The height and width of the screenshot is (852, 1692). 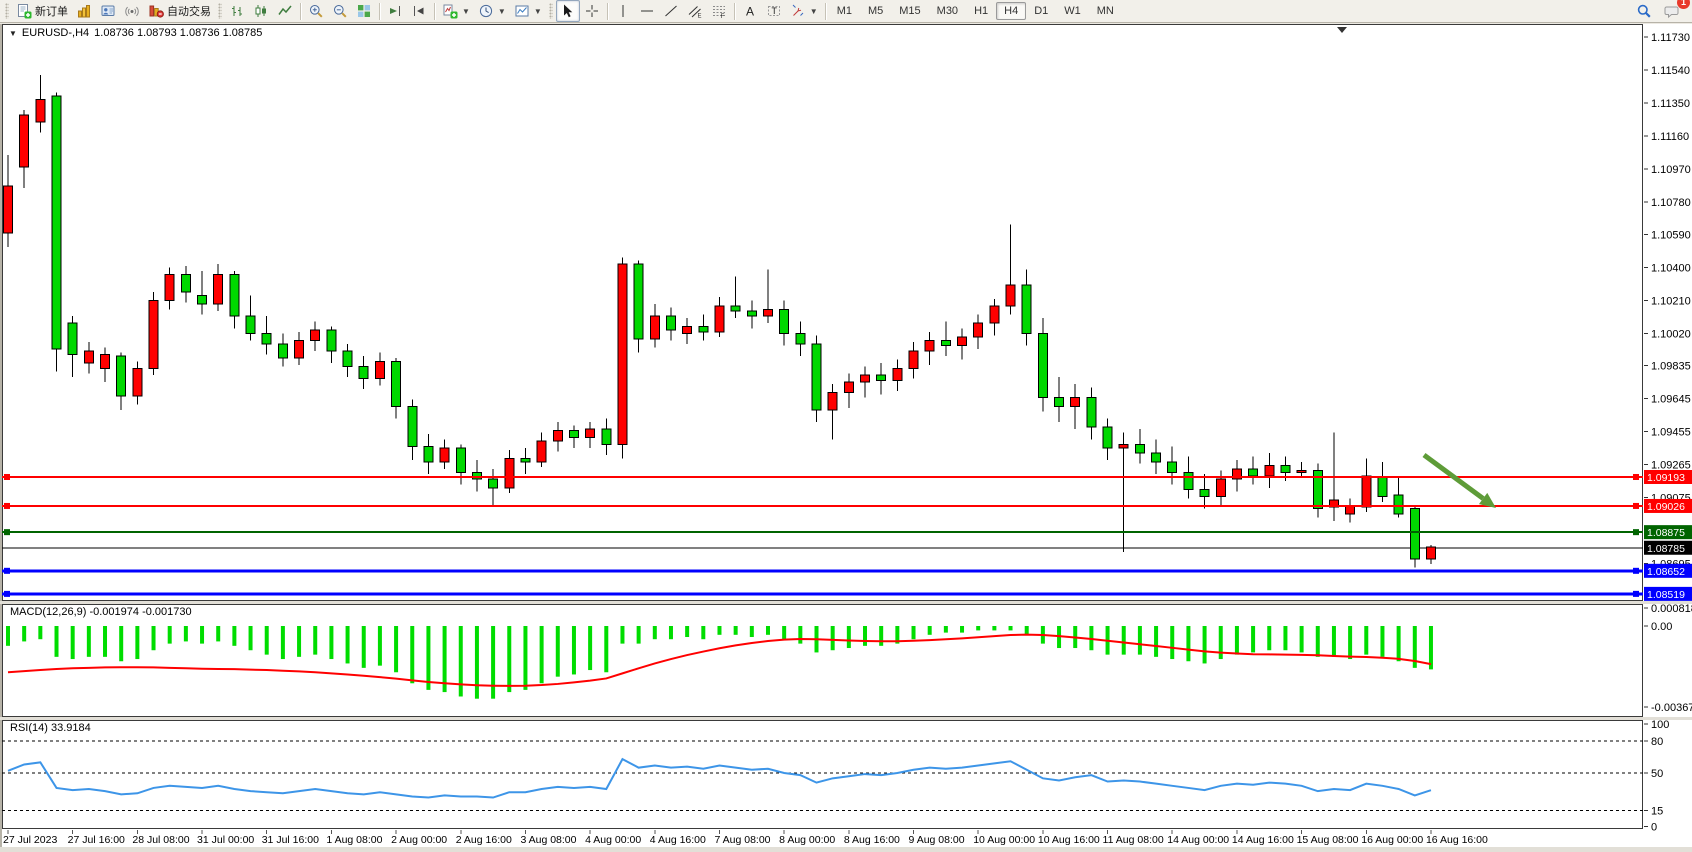 I want to click on crosshair-icon, so click(x=591, y=11).